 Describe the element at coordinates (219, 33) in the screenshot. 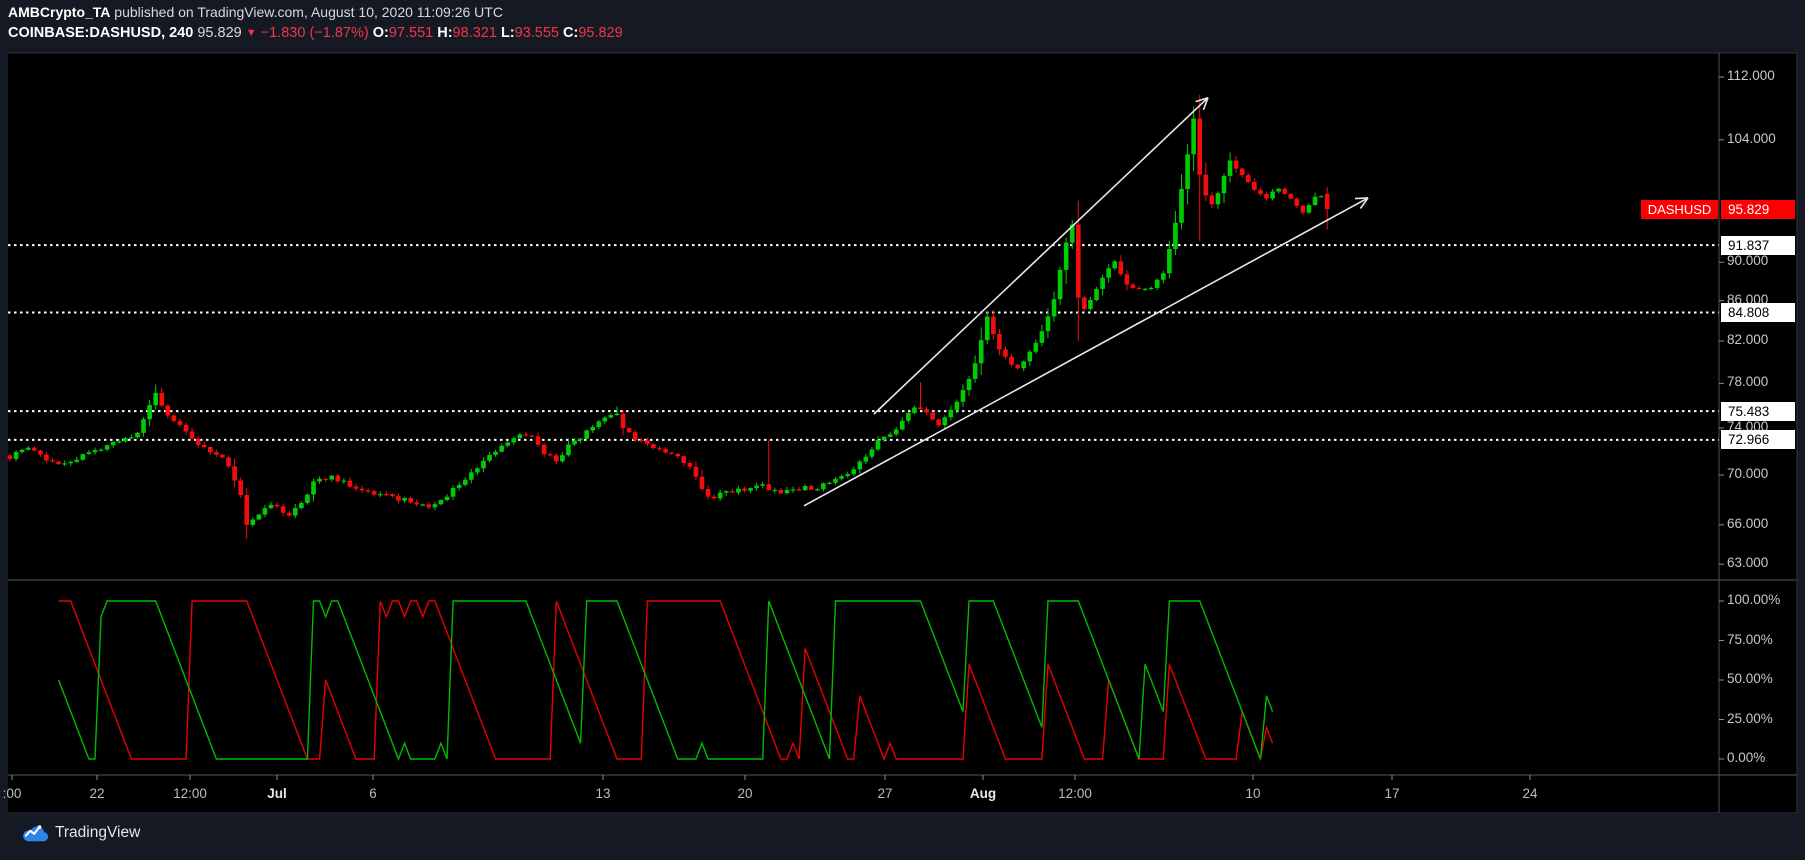

I see `last-price: 95.829` at that location.